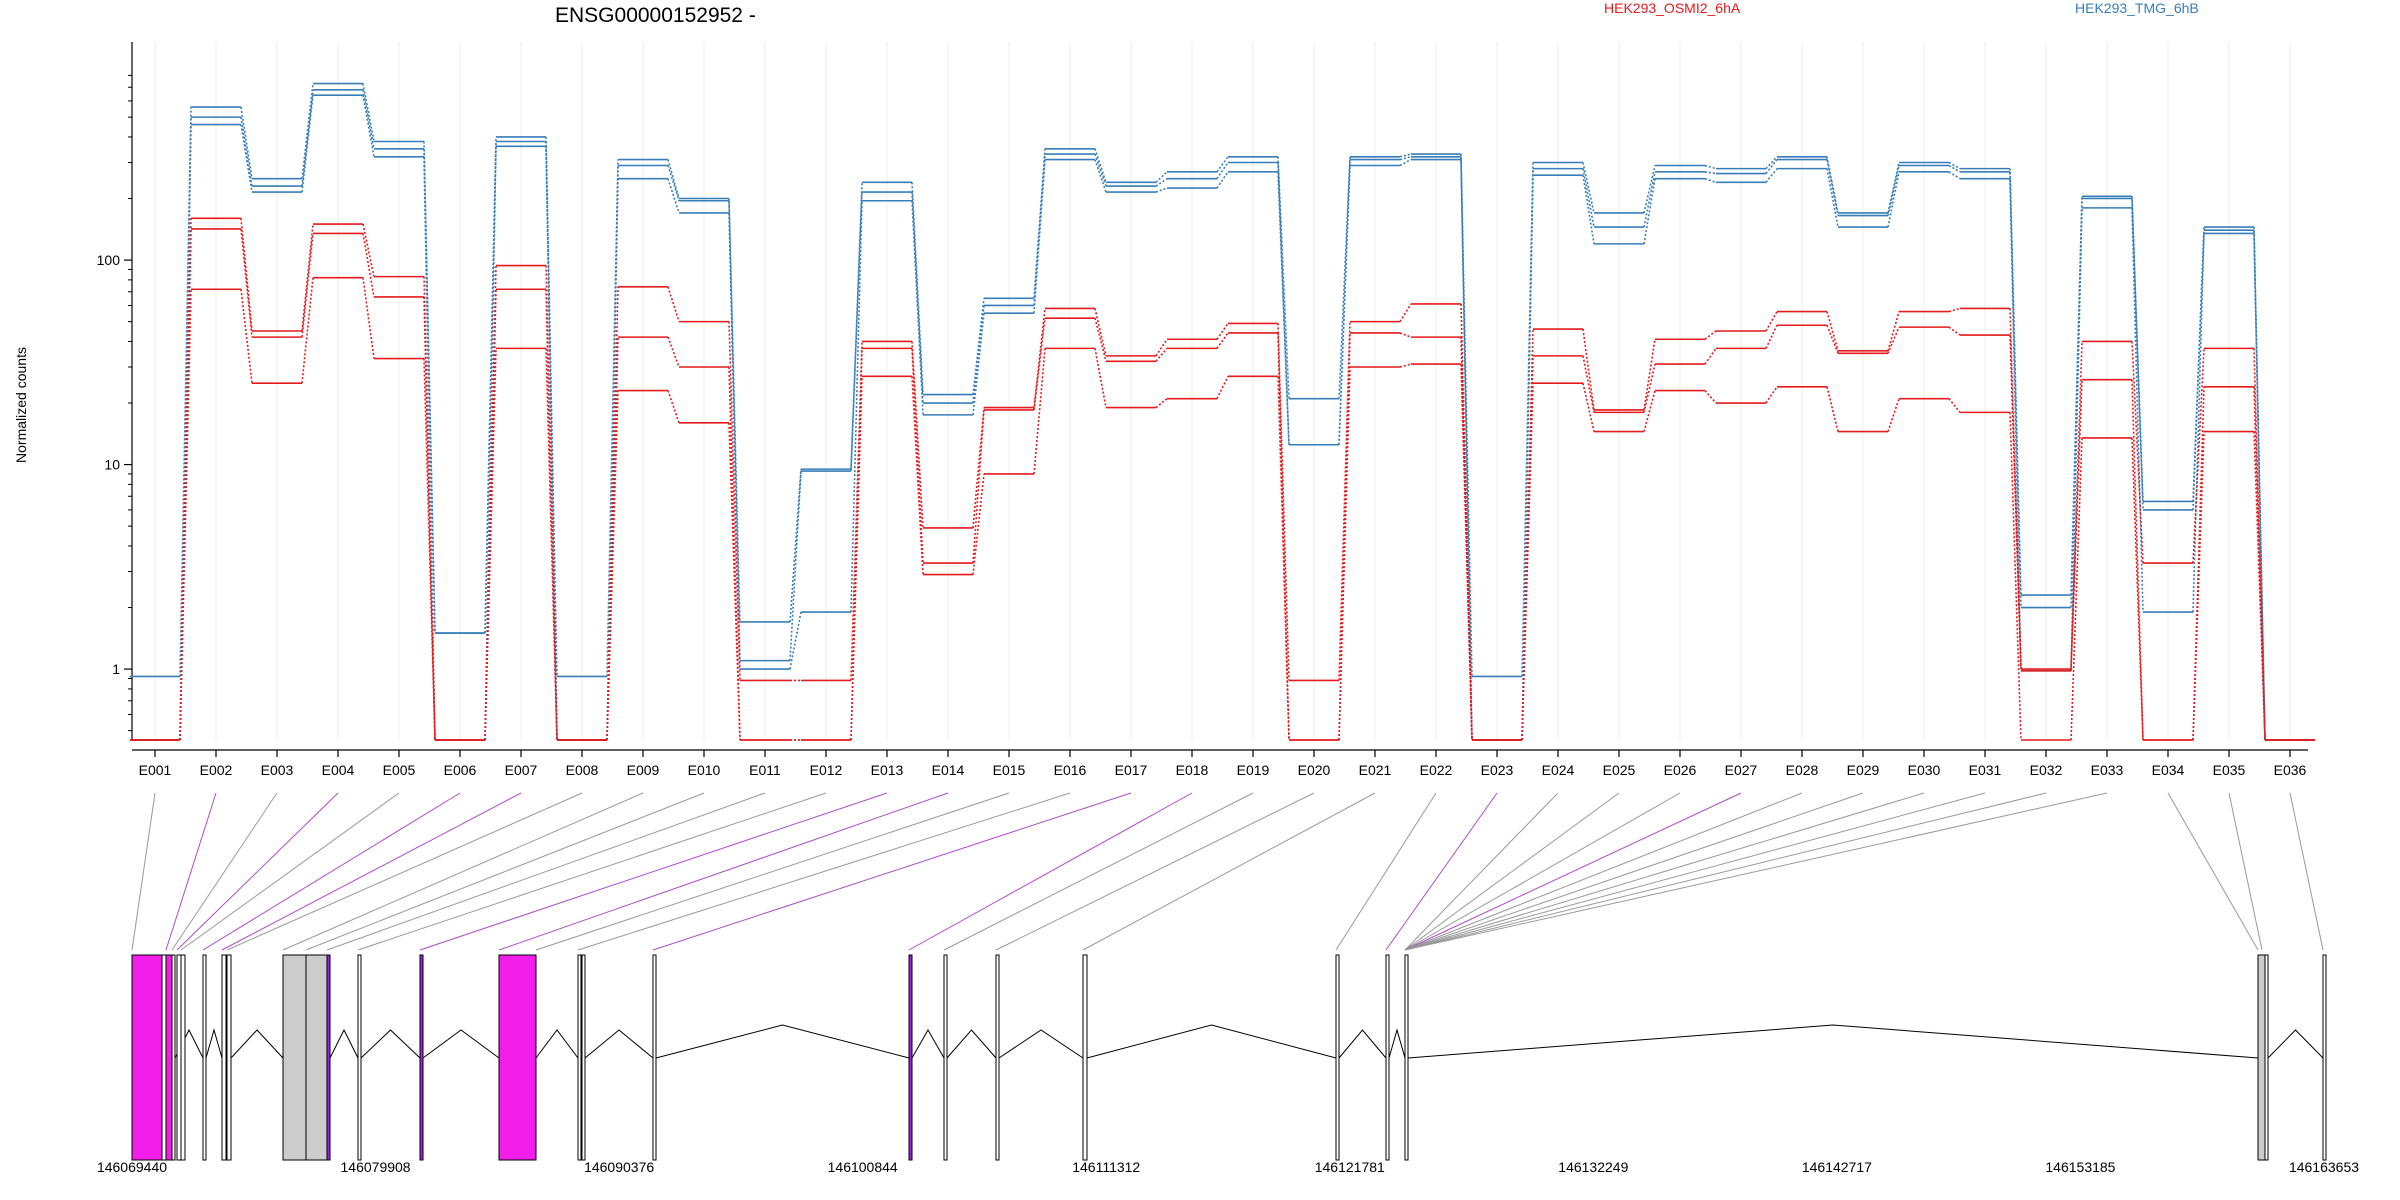 Image resolution: width=2400 pixels, height=1200 pixels. Describe the element at coordinates (1253, 770) in the screenshot. I see `x-tick-label-e019: E019` at that location.